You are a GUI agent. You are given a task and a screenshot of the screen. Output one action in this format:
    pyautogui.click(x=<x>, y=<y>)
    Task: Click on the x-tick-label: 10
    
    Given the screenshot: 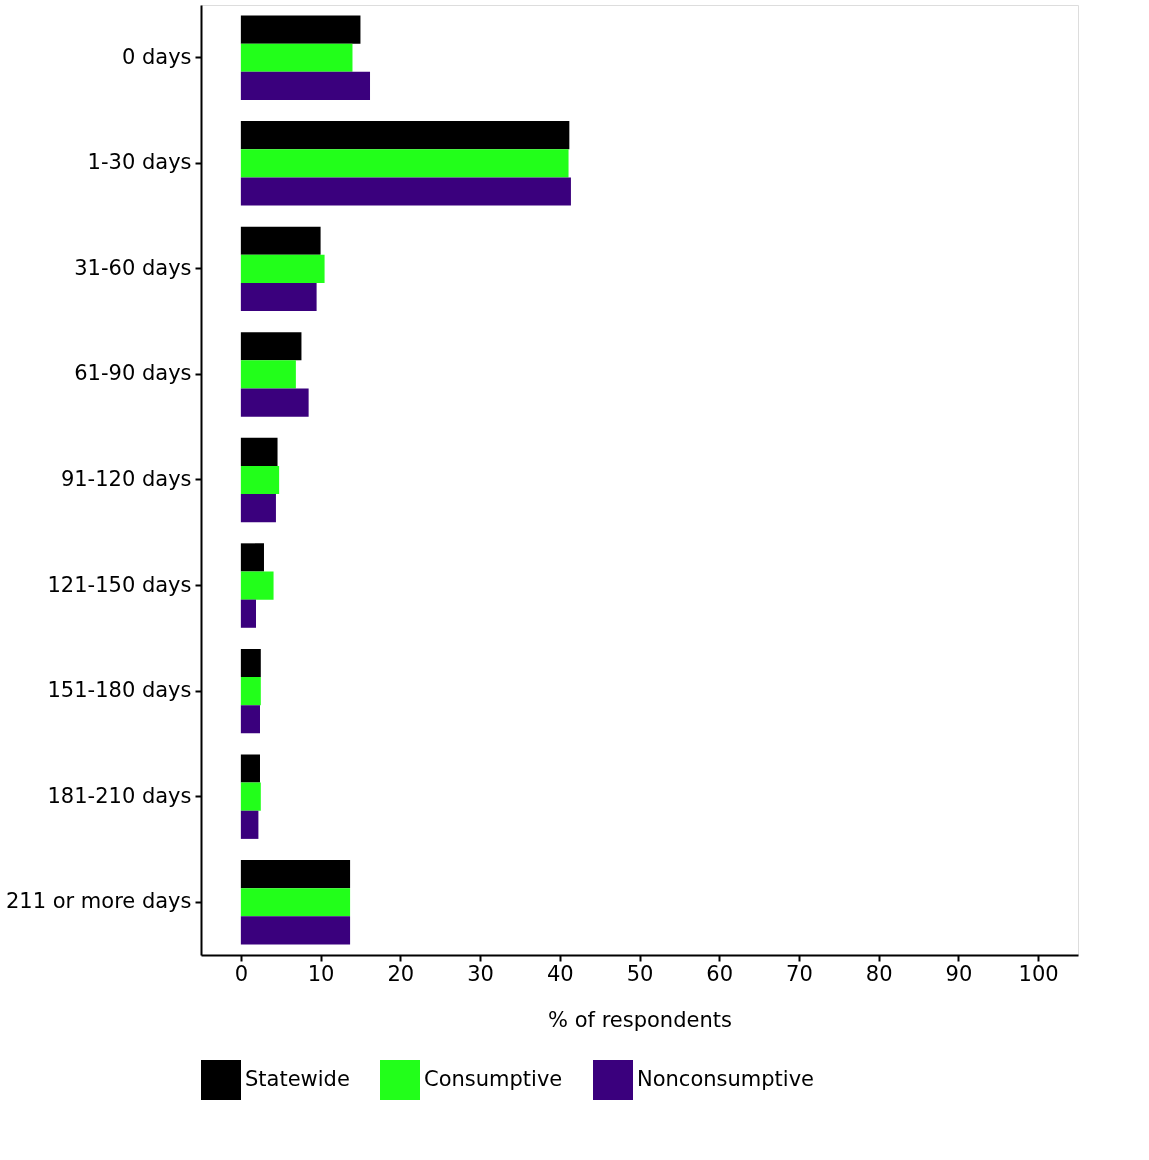 What is the action you would take?
    pyautogui.click(x=321, y=973)
    